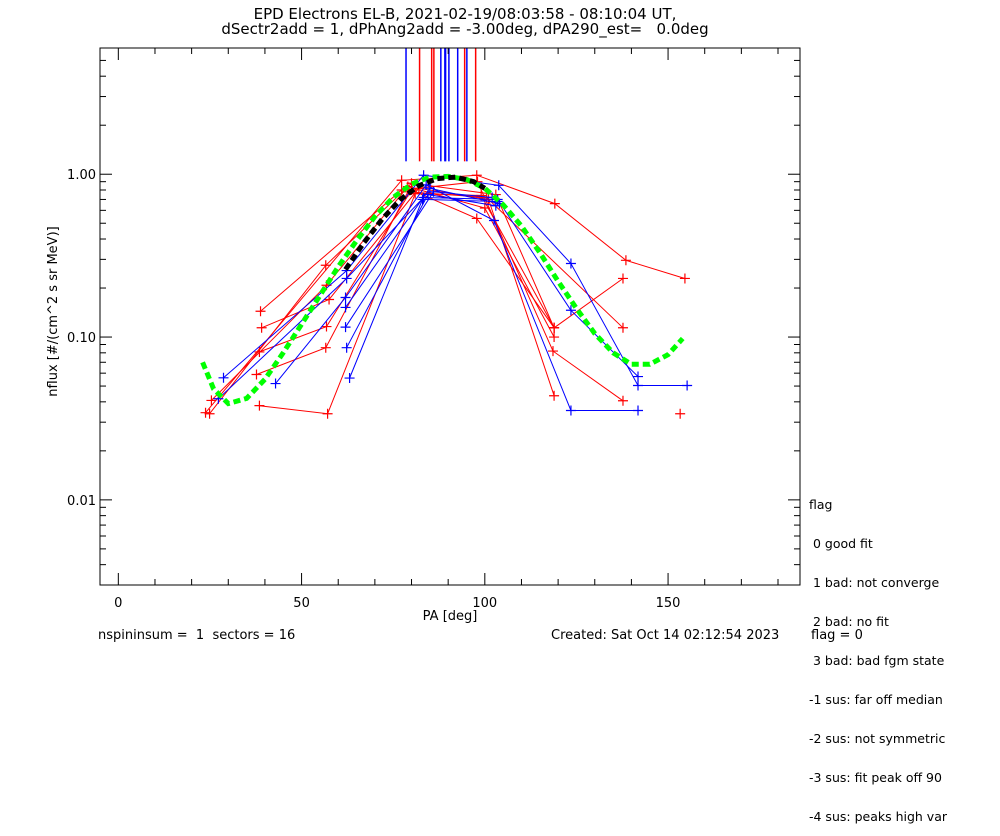 Image resolution: width=1000 pixels, height=836 pixels. I want to click on legend-title: flag, so click(821, 504).